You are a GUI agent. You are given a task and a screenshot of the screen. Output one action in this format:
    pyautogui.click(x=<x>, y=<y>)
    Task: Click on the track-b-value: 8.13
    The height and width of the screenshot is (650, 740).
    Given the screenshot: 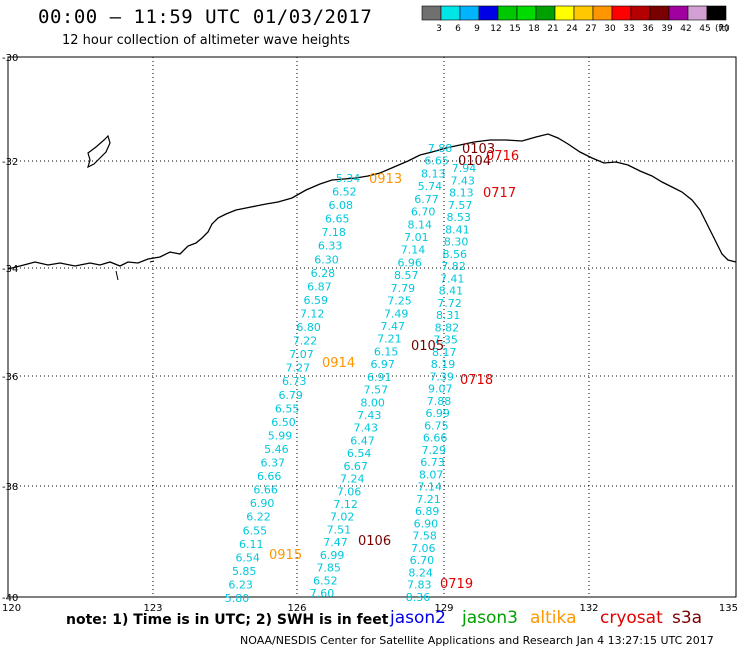 What is the action you would take?
    pyautogui.click(x=433, y=173)
    